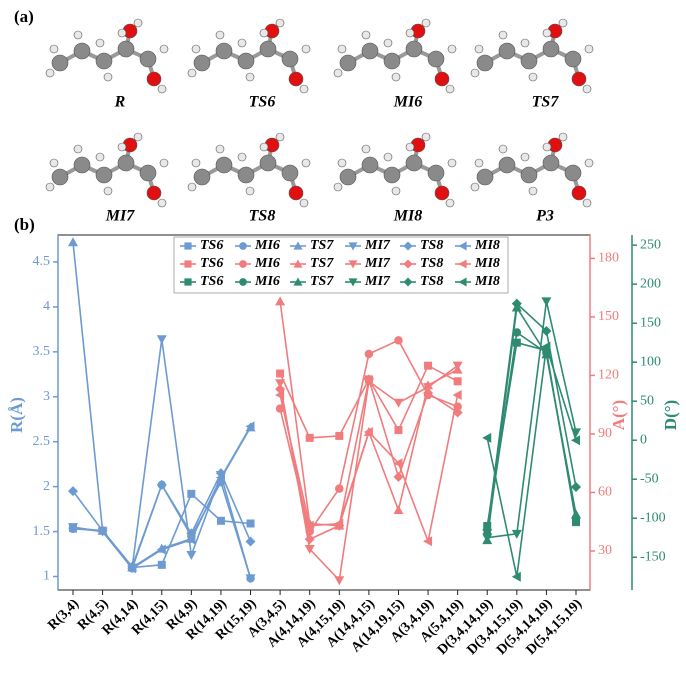 This screenshot has height=684, width=686. I want to click on molecule-label: MI6, so click(407, 102).